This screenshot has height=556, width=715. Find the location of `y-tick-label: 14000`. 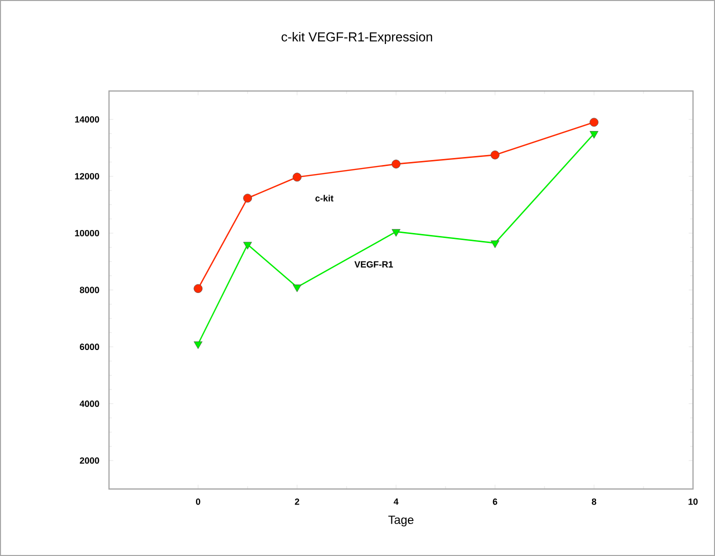

y-tick-label: 14000 is located at coordinates (87, 119).